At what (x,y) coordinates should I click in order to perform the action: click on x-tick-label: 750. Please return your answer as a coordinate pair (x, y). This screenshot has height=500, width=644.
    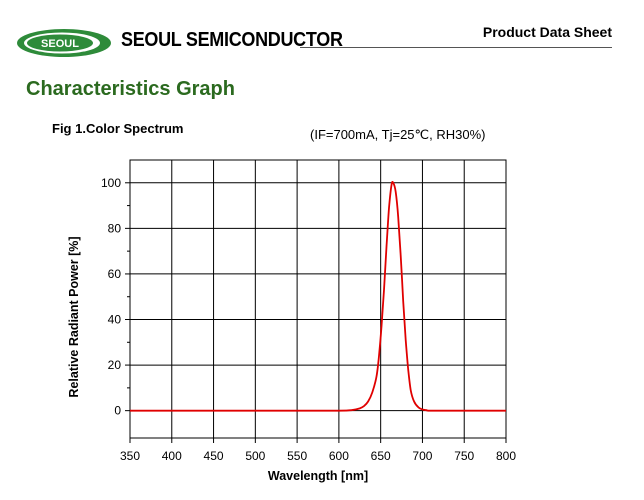
    Looking at the image, I should click on (464, 456).